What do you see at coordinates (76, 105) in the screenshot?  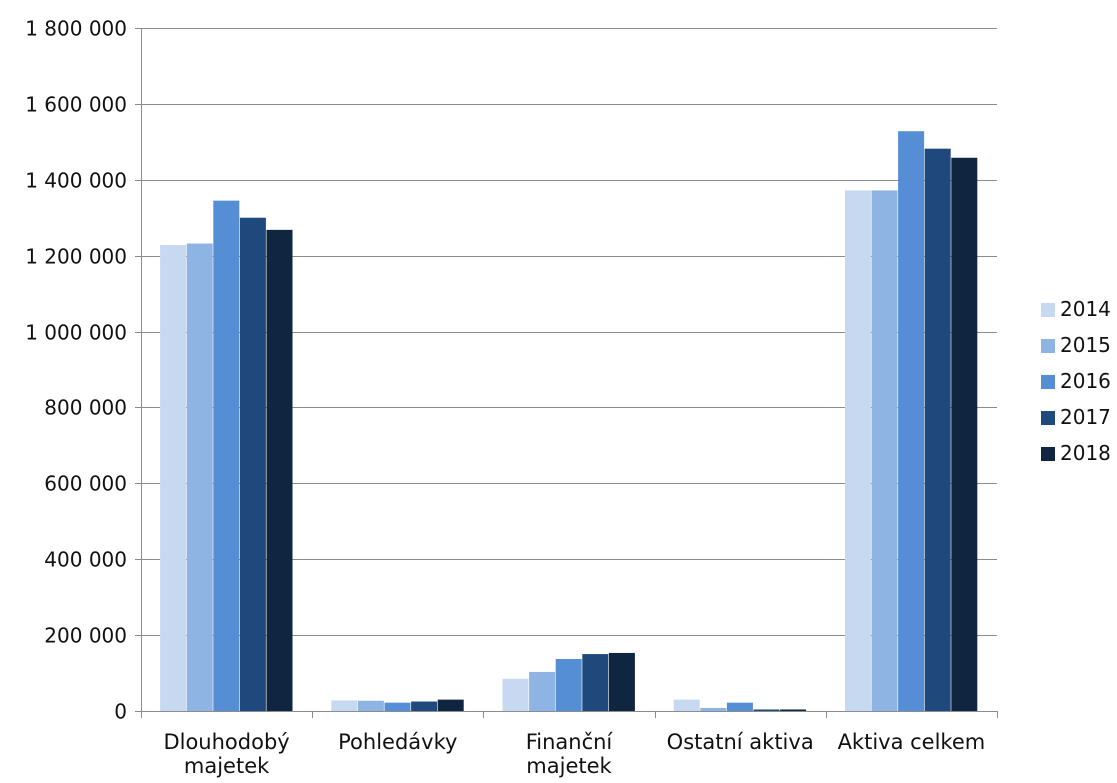 I see `y-tick-label: 1 600 000` at bounding box center [76, 105].